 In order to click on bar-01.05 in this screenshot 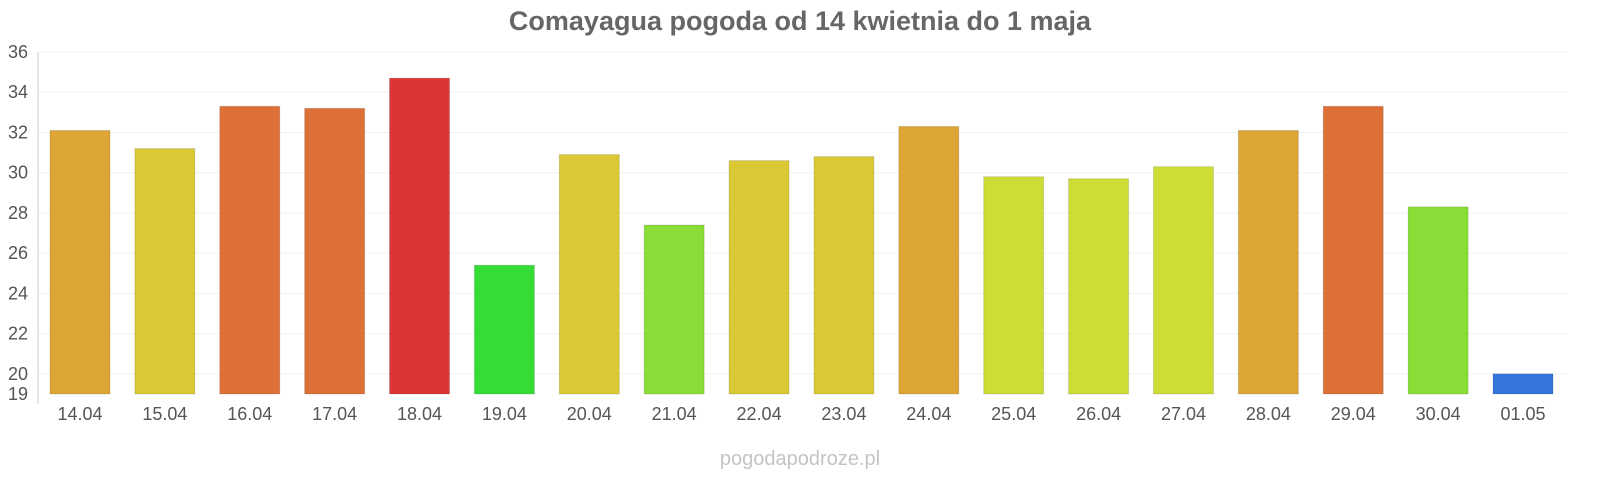, I will do `click(1523, 384)`.